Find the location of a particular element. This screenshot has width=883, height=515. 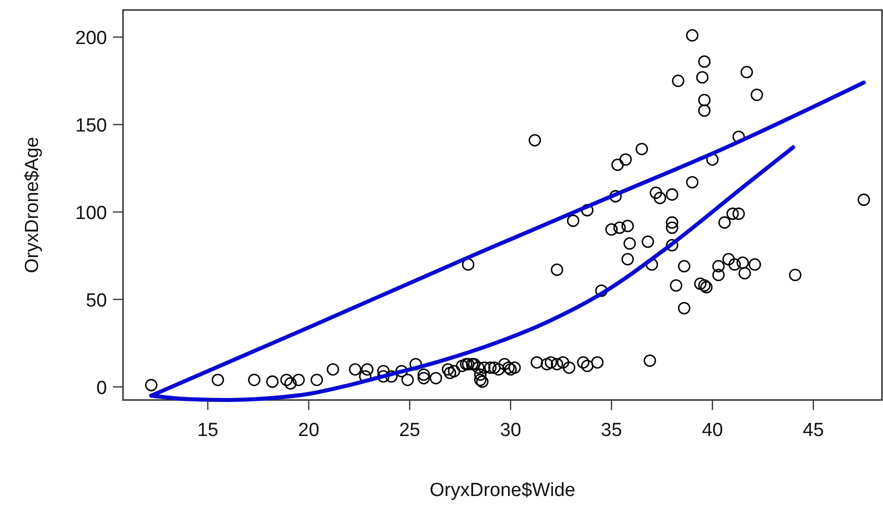

x-tick-label: 25 is located at coordinates (409, 430).